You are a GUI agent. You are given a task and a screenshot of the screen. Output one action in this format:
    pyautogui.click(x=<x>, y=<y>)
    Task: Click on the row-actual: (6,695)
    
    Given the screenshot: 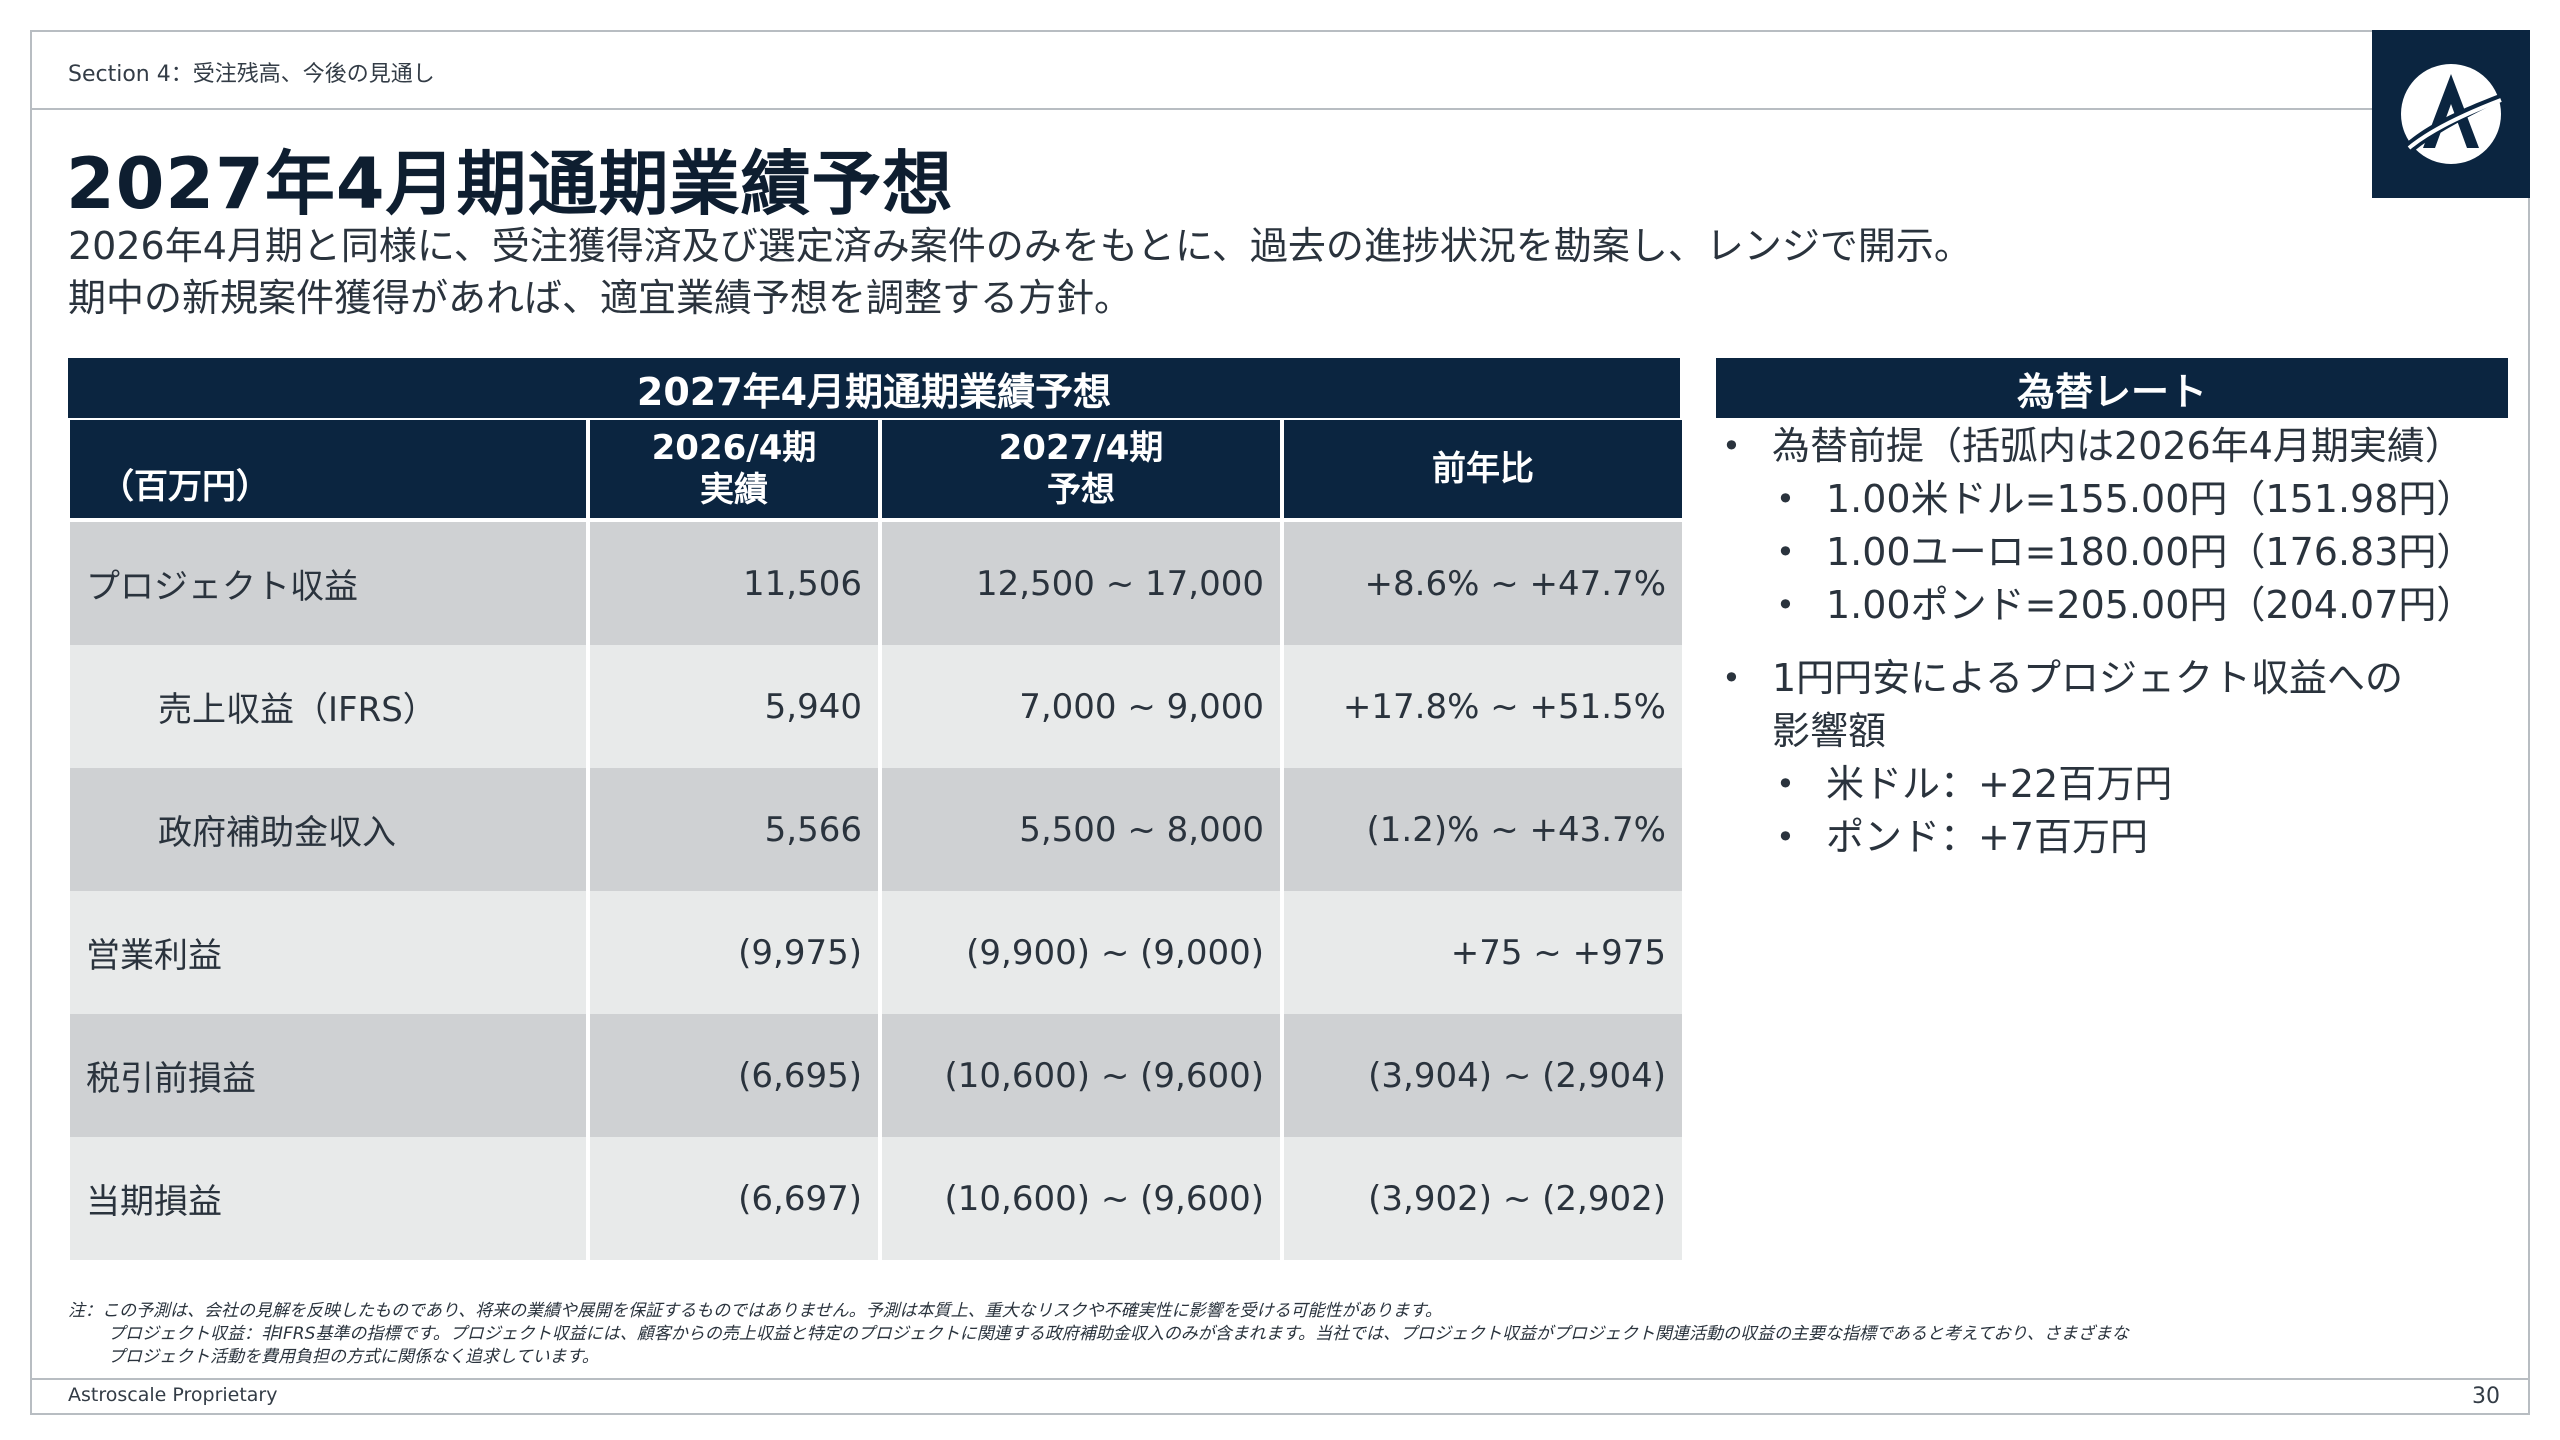 What is the action you would take?
    pyautogui.click(x=734, y=1075)
    